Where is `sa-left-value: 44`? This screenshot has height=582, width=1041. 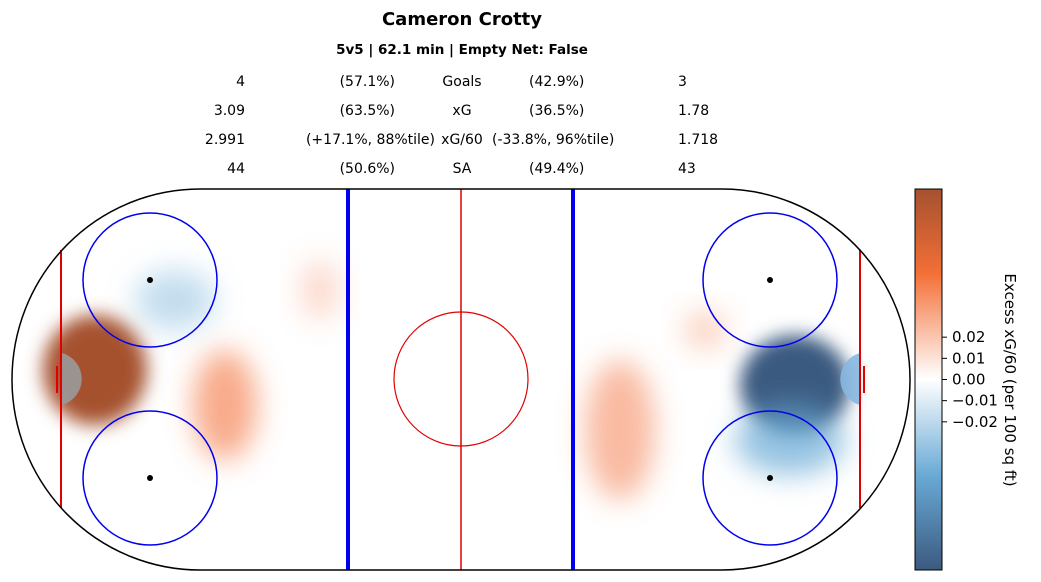 sa-left-value: 44 is located at coordinates (236, 169).